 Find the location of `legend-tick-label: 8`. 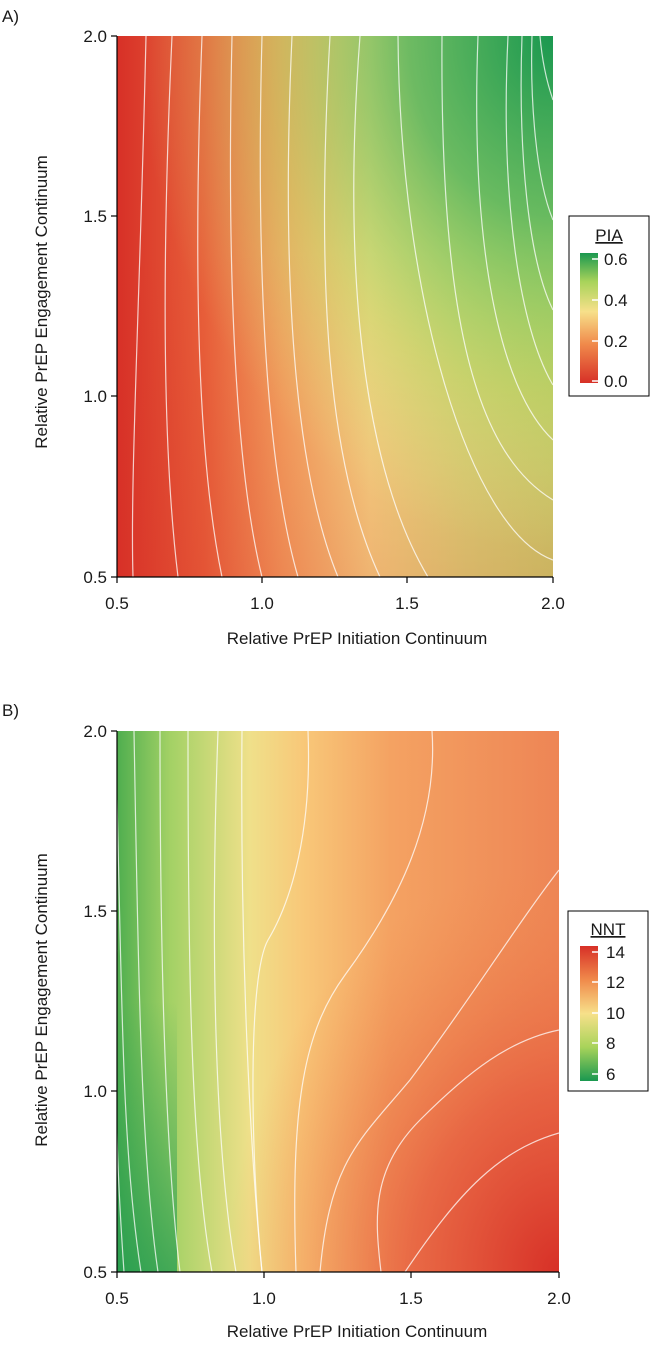

legend-tick-label: 8 is located at coordinates (610, 1043).